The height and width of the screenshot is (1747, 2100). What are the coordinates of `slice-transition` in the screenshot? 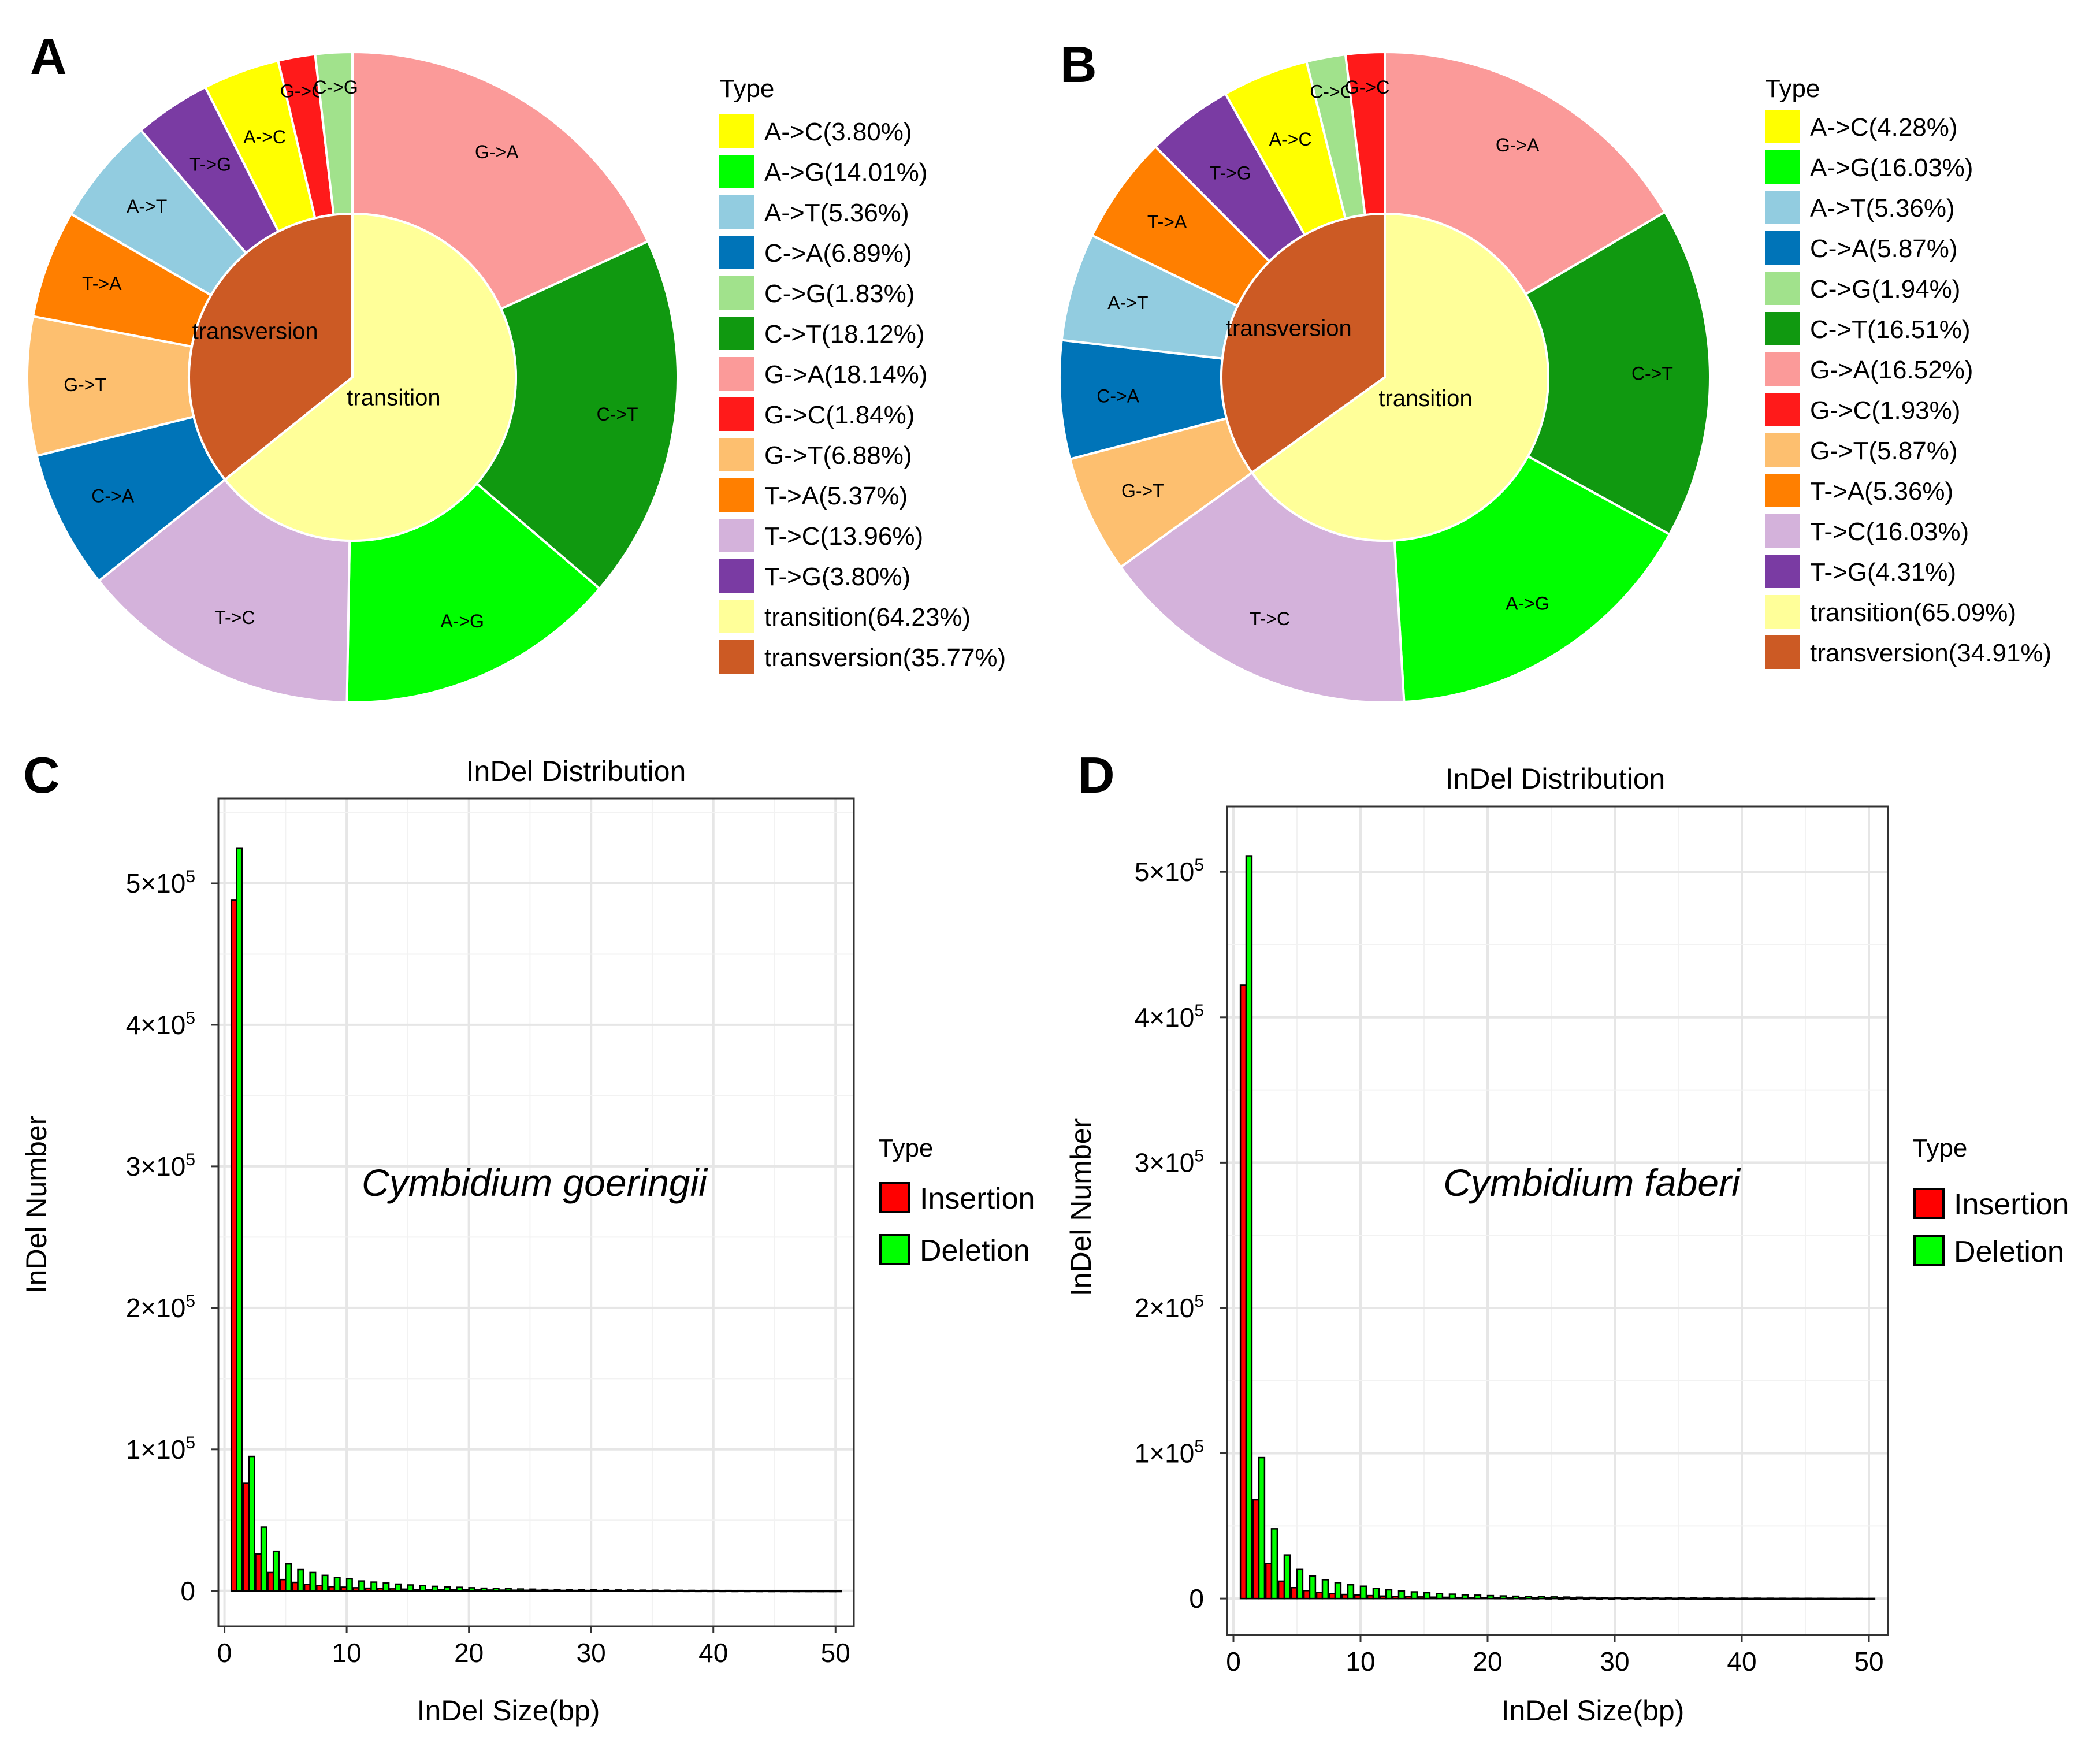 It's located at (370, 377).